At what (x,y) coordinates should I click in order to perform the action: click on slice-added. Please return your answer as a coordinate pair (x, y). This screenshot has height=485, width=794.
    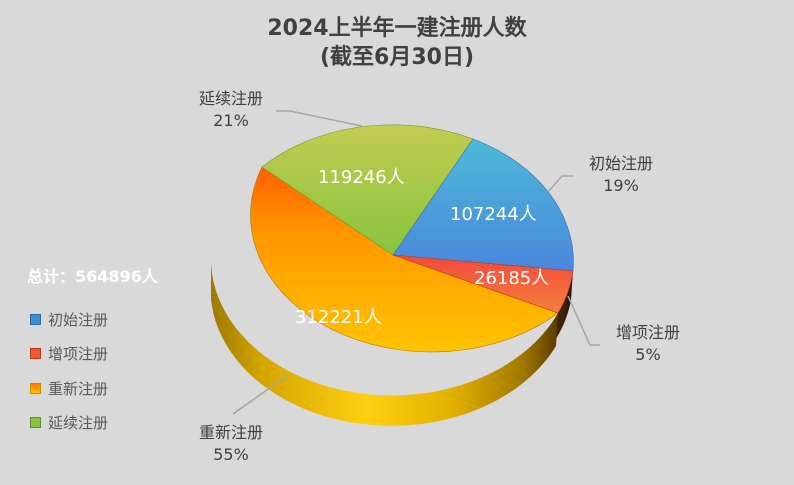
    Looking at the image, I should click on (483, 284).